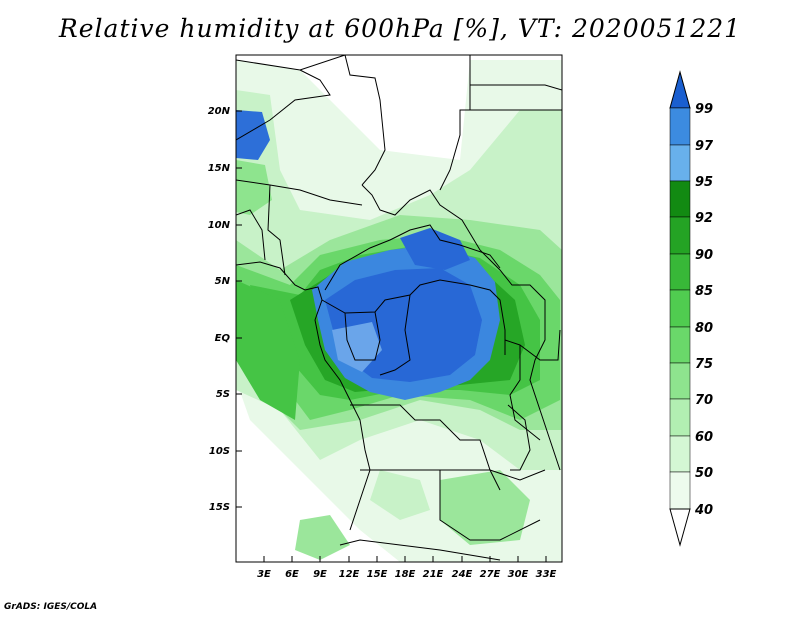  I want to click on colorbar-label: 85, so click(704, 291).